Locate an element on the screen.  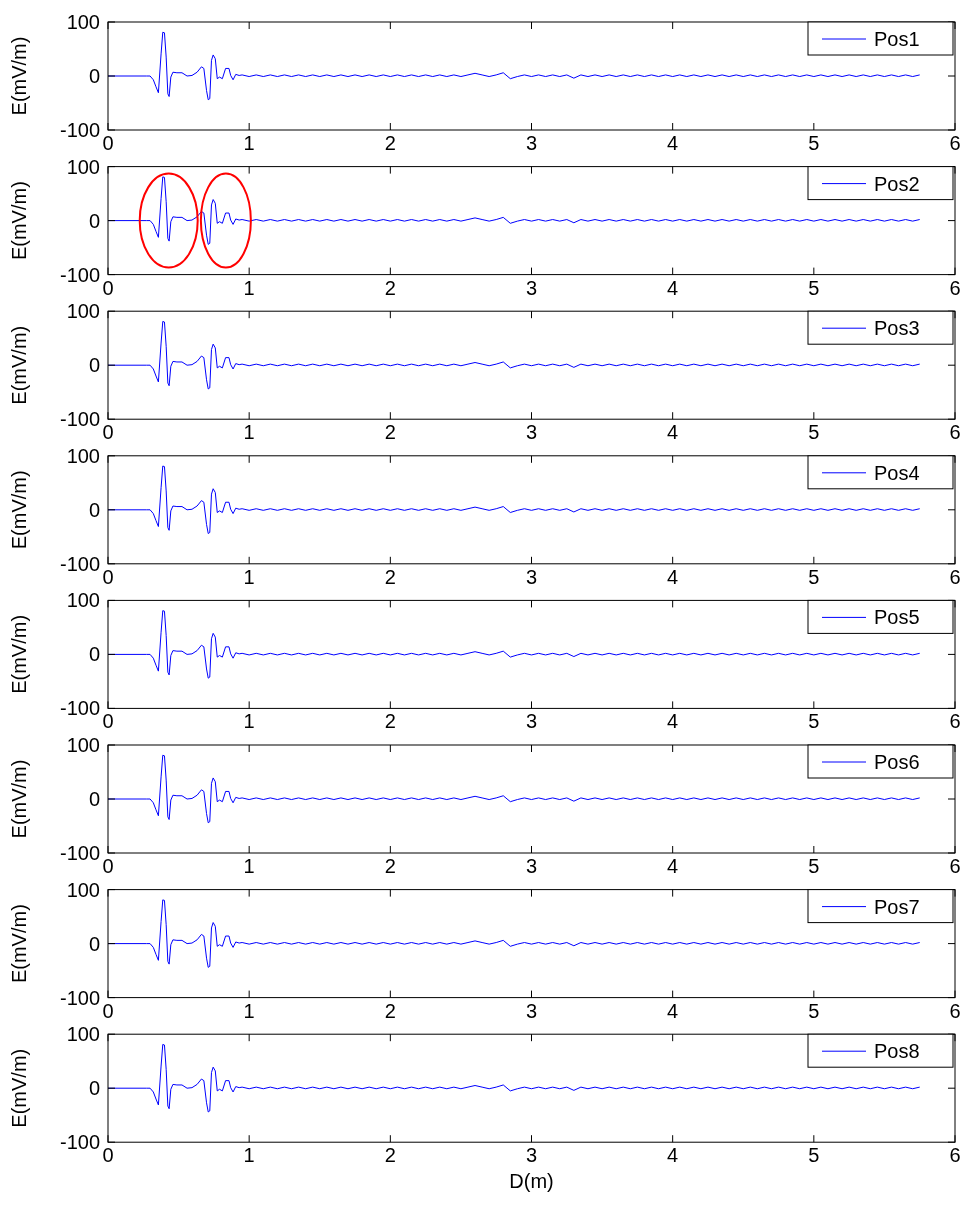
legend-label: Pos1 is located at coordinates (897, 39).